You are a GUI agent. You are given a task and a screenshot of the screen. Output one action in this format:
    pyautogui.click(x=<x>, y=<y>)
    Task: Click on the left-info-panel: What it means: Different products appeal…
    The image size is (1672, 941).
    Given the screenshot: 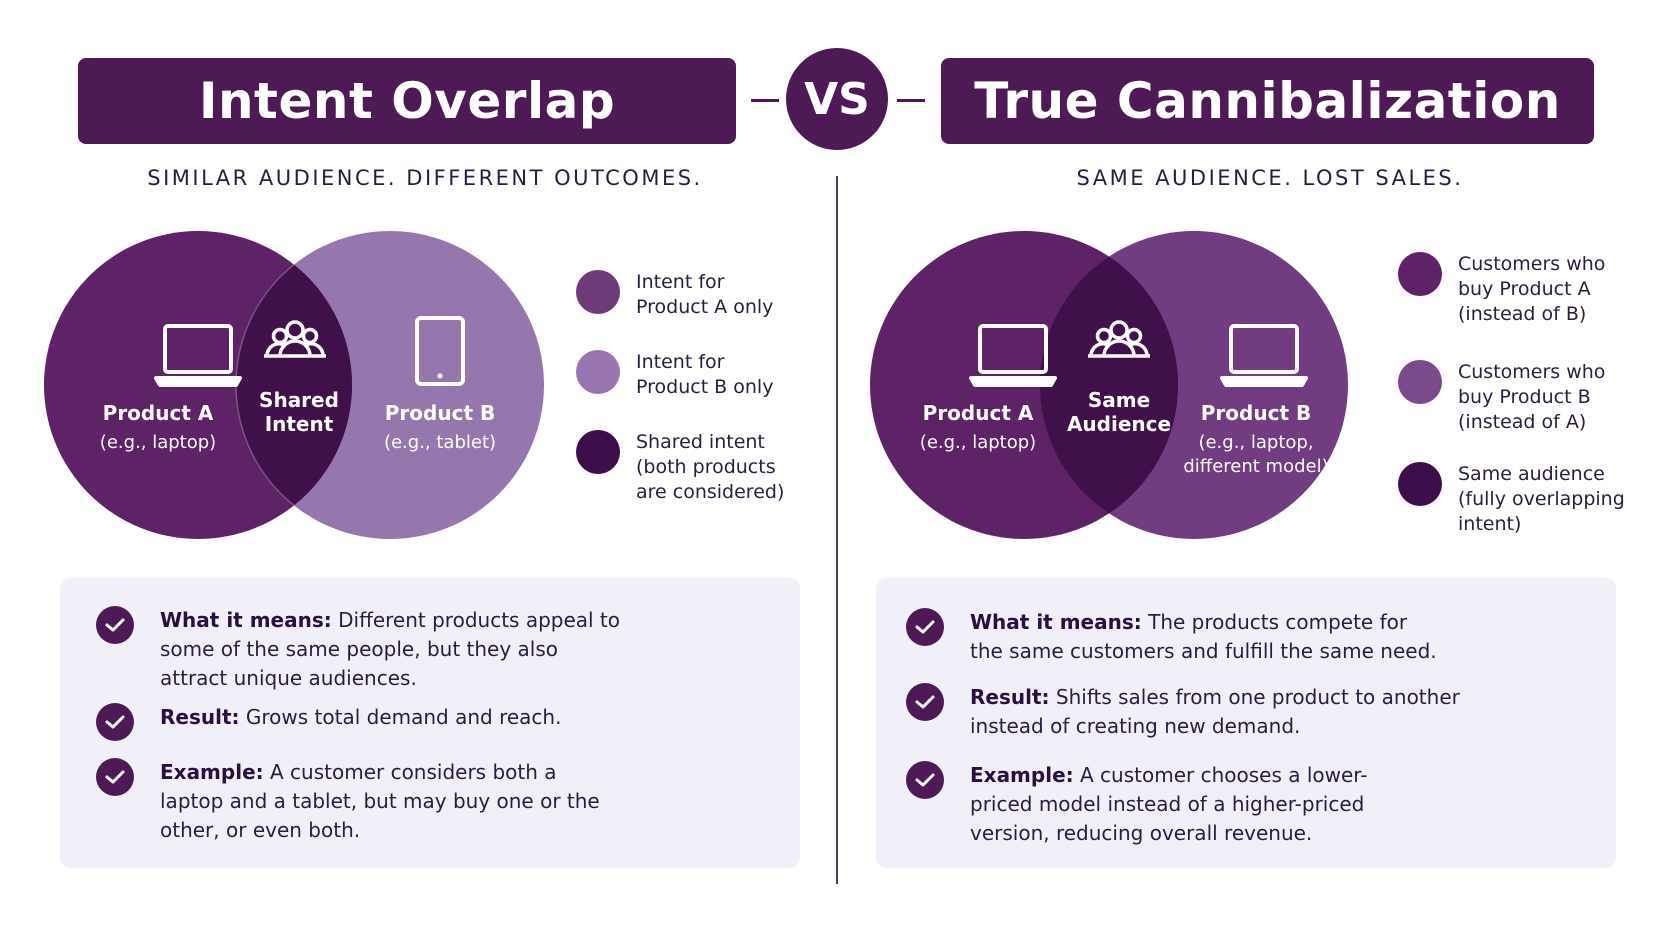 What is the action you would take?
    pyautogui.click(x=430, y=723)
    